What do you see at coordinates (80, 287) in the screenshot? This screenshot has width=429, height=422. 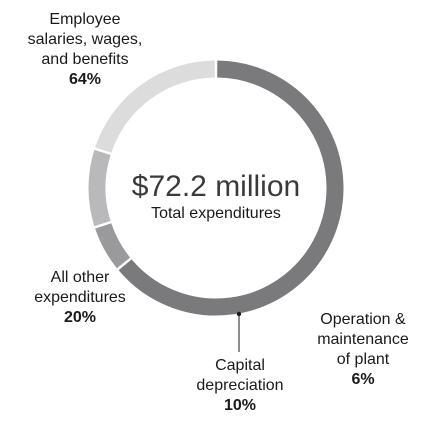 I see `slice-name: All other expenditures` at bounding box center [80, 287].